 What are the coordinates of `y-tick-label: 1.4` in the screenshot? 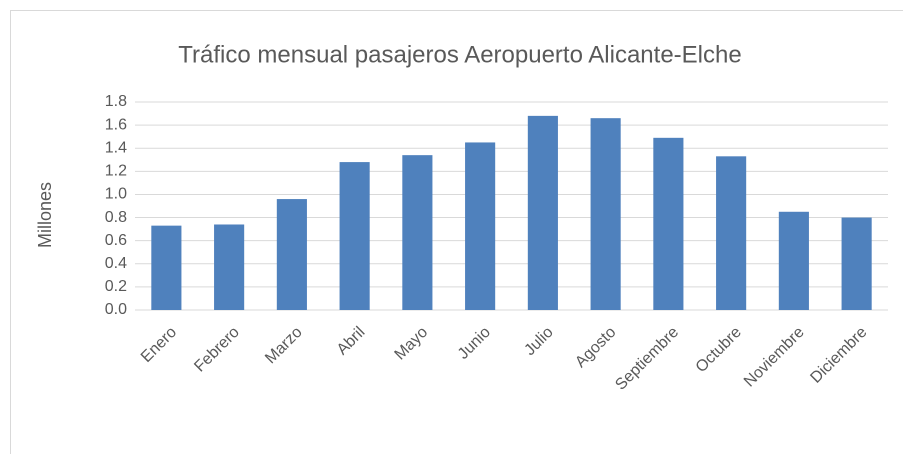 It's located at (116, 147).